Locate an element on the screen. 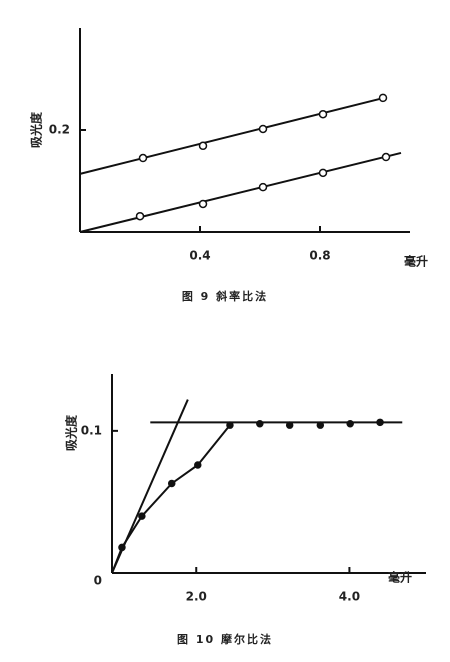 The height and width of the screenshot is (662, 450). caption: 图 9 斜率比法 is located at coordinates (225, 296).